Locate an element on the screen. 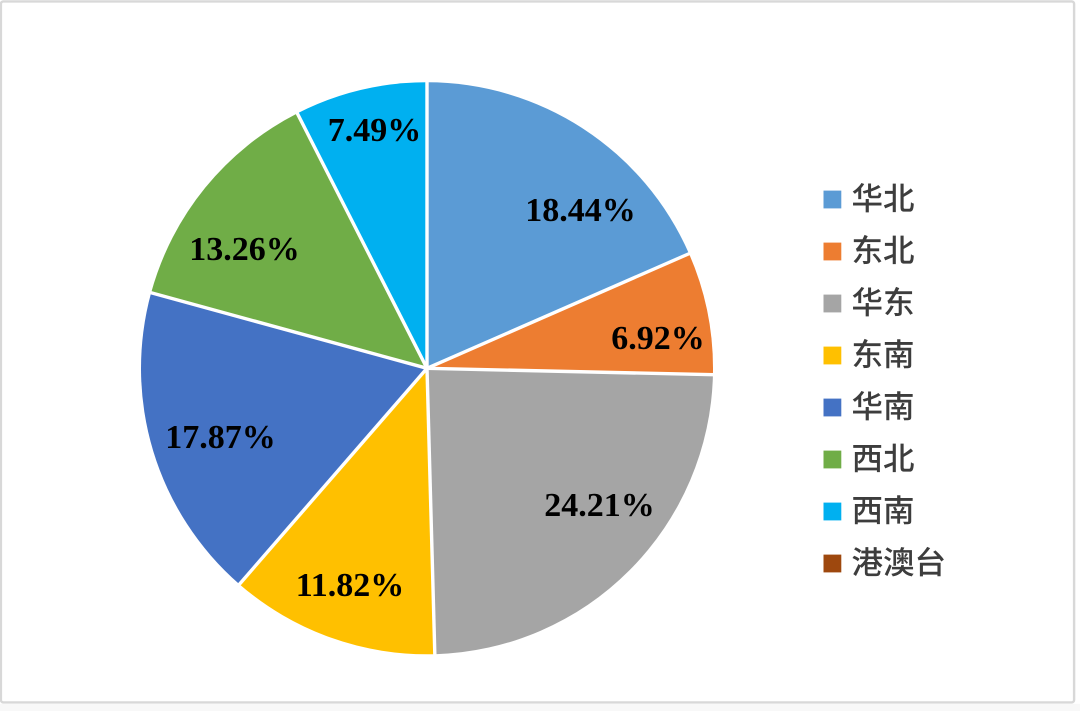  svg-text: 13.26% is located at coordinates (244, 249).